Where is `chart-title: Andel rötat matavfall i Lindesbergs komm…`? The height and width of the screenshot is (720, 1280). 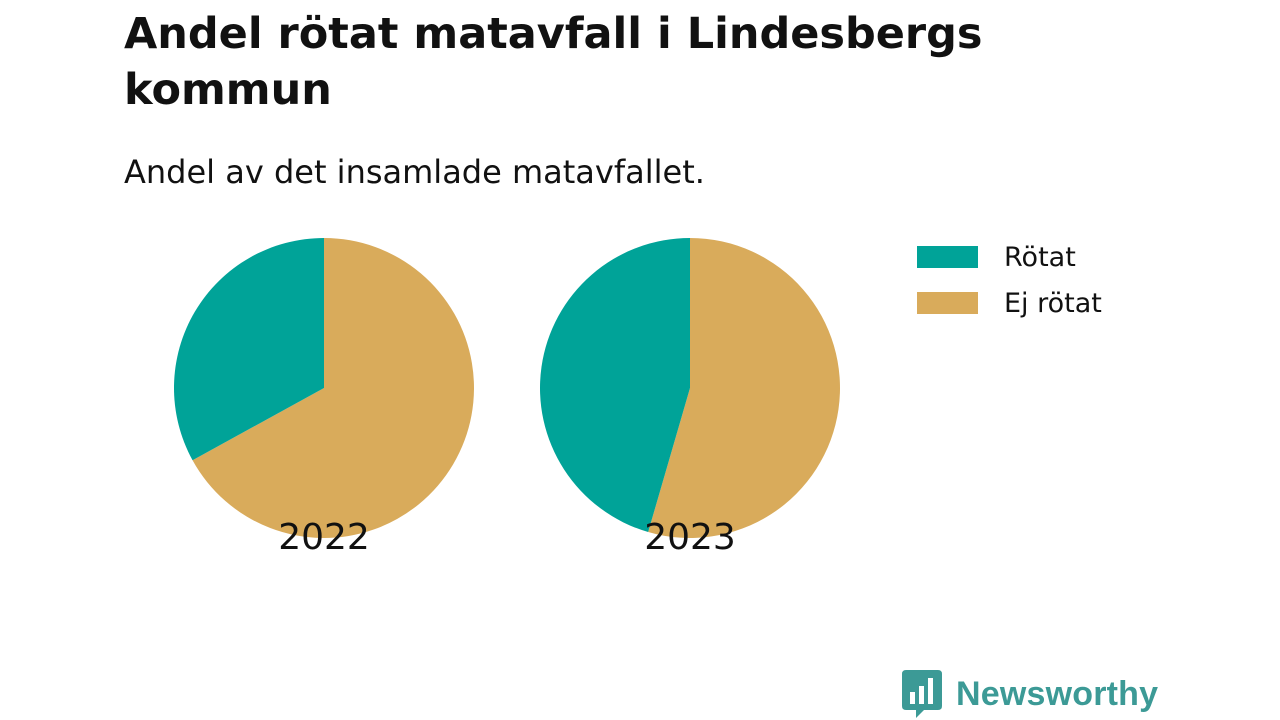
chart-title: Andel rötat matavfall i Lindesbergs komm… is located at coordinates (553, 62).